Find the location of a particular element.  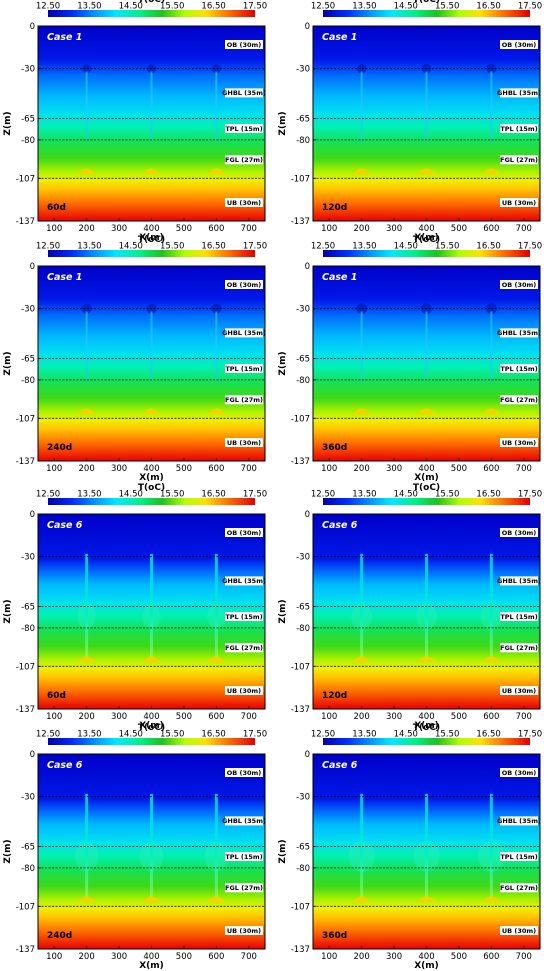

layer-label: UB (30m) is located at coordinates (244, 442).